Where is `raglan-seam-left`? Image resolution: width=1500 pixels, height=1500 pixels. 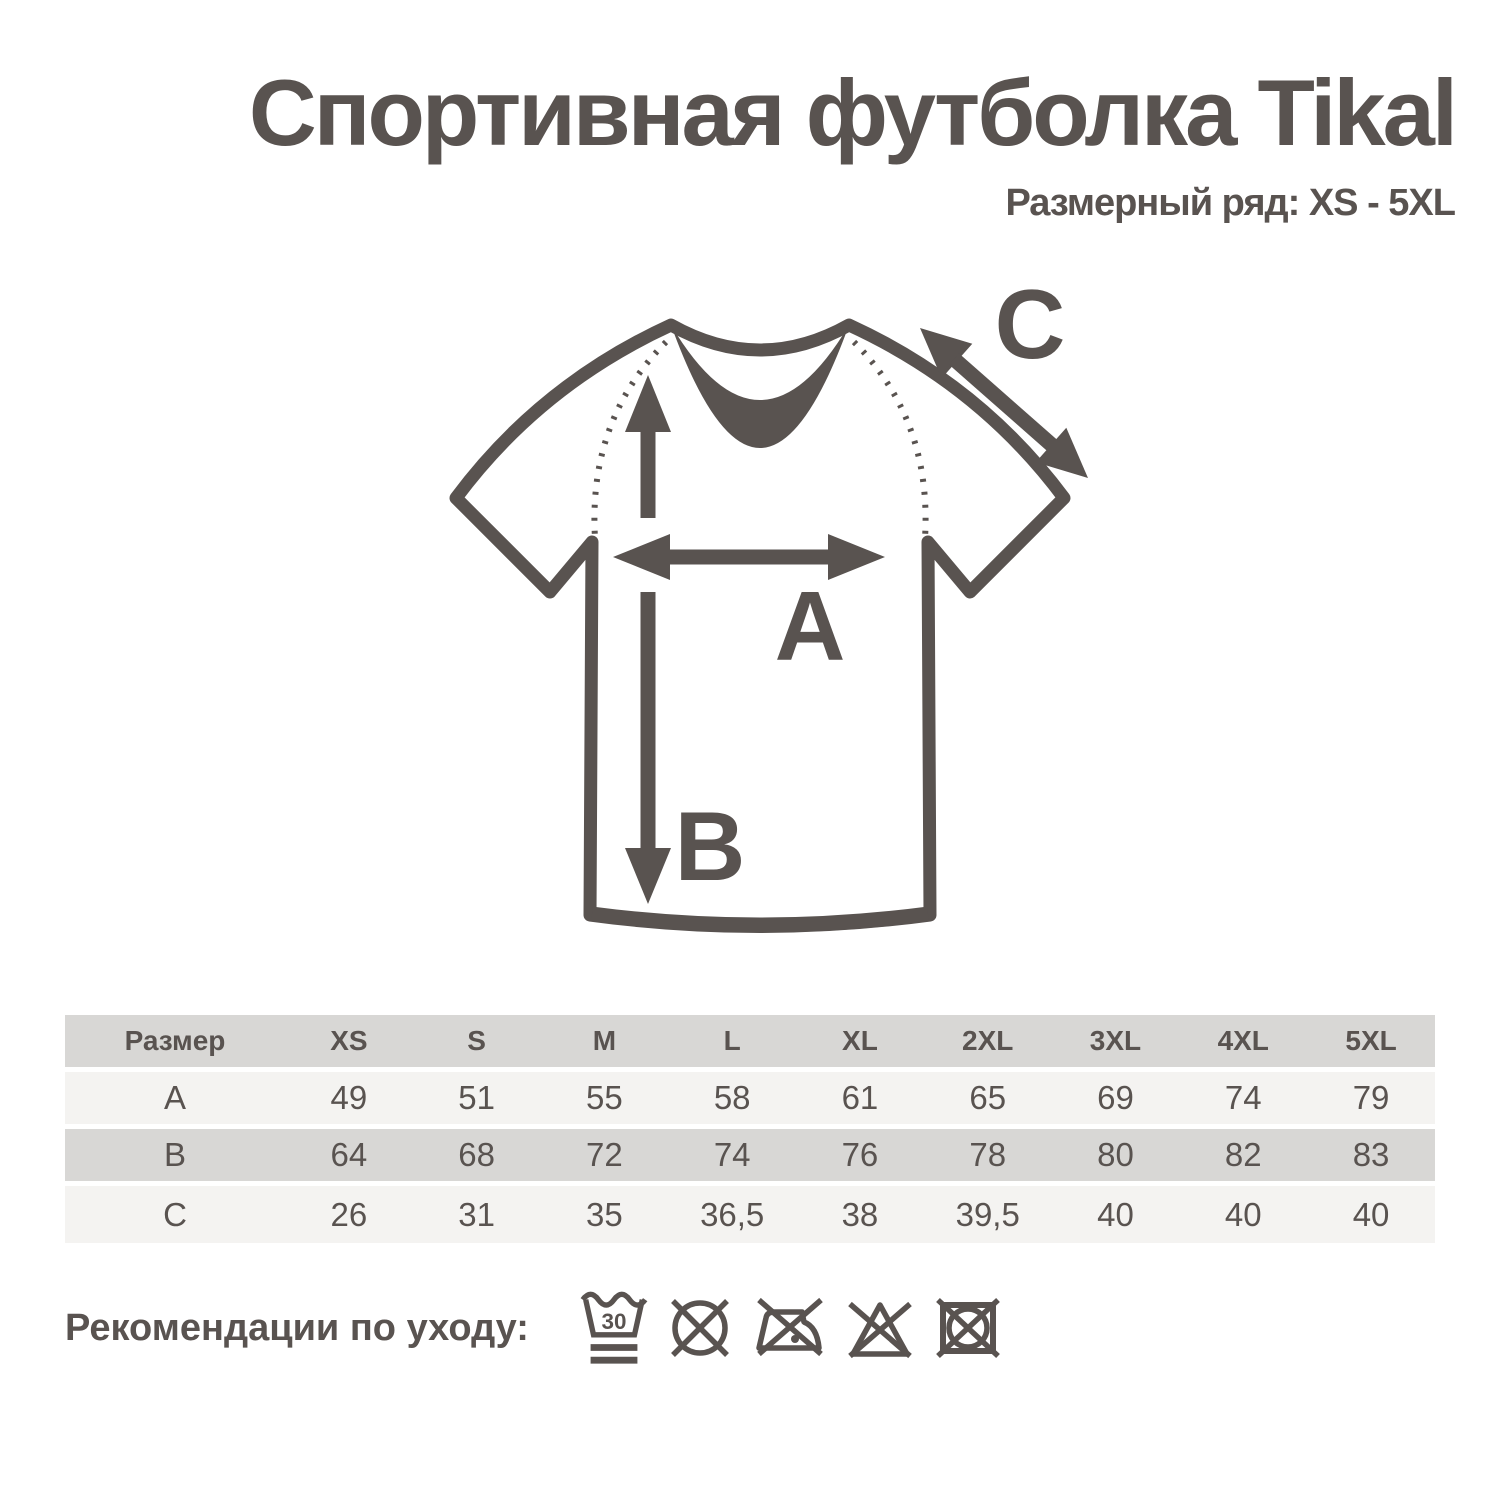
raglan-seam-left is located at coordinates (630, 439).